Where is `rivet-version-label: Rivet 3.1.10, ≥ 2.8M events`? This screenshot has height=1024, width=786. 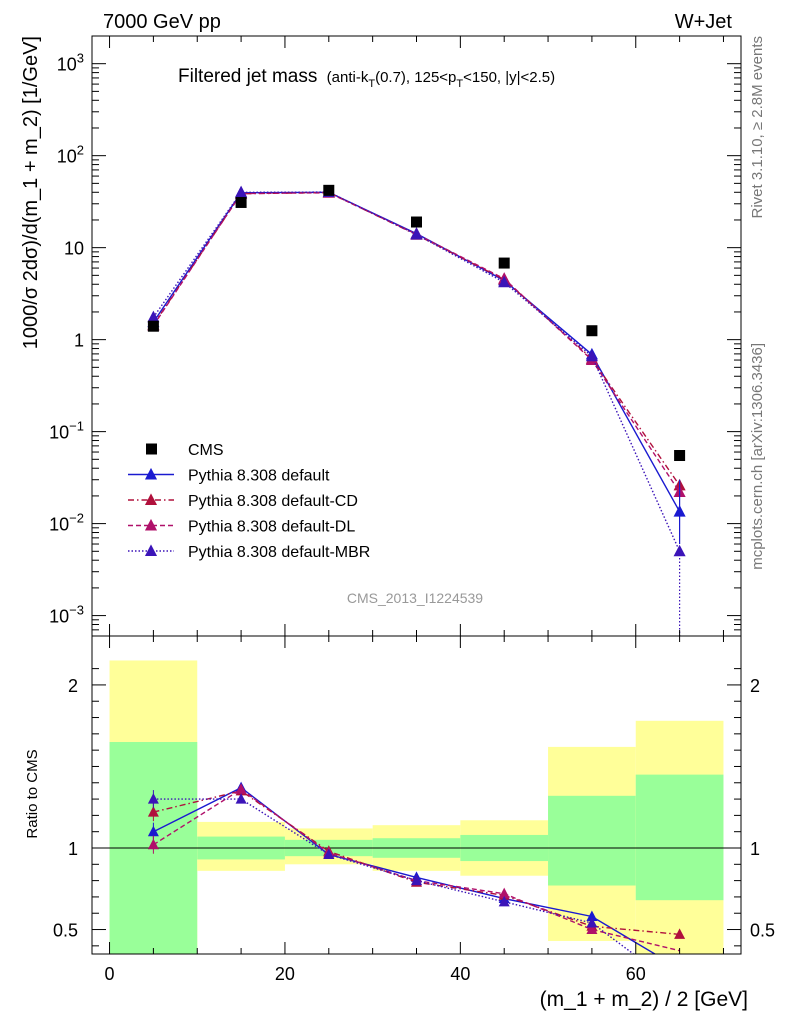 rivet-version-label: Rivet 3.1.10, ≥ 2.8M events is located at coordinates (757, 127).